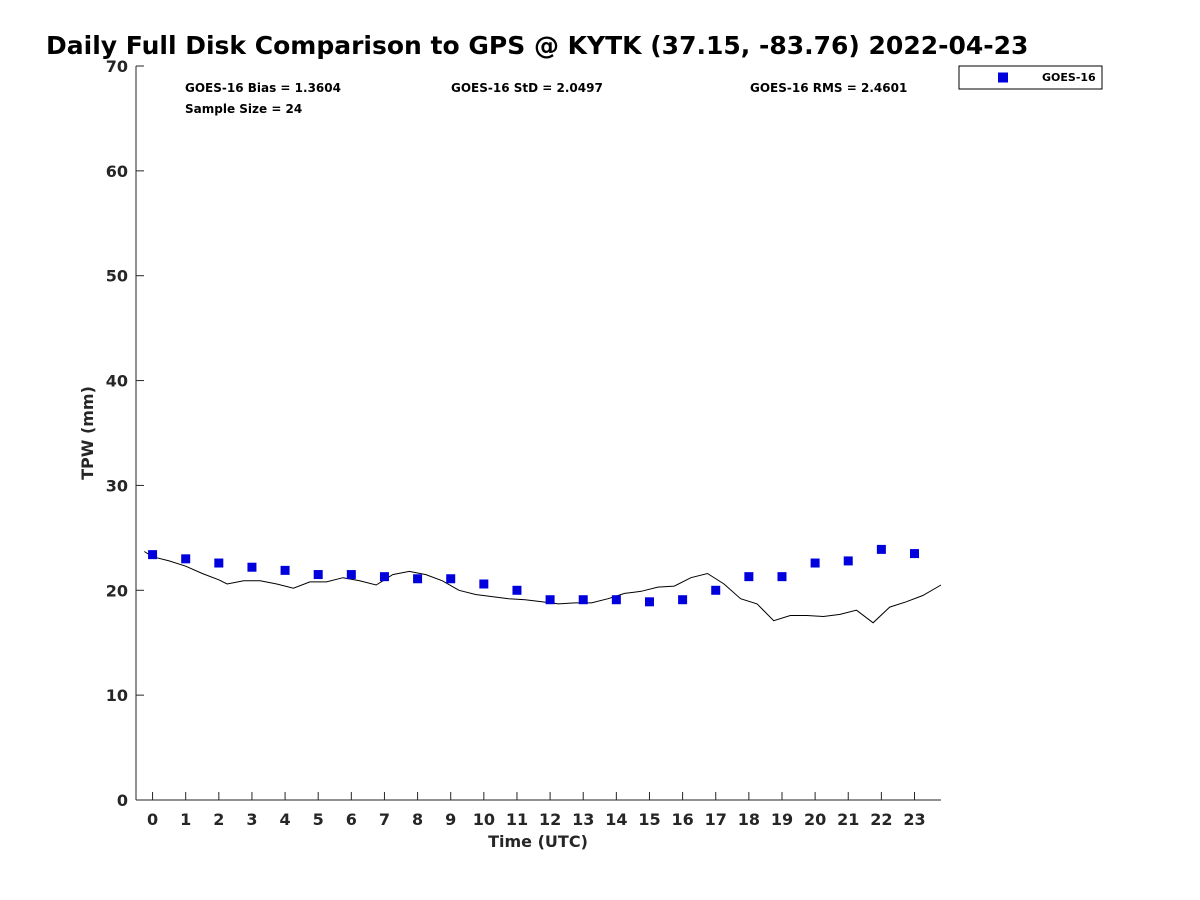 This screenshot has height=900, width=1200. I want to click on x-tick-label: 16, so click(682, 819).